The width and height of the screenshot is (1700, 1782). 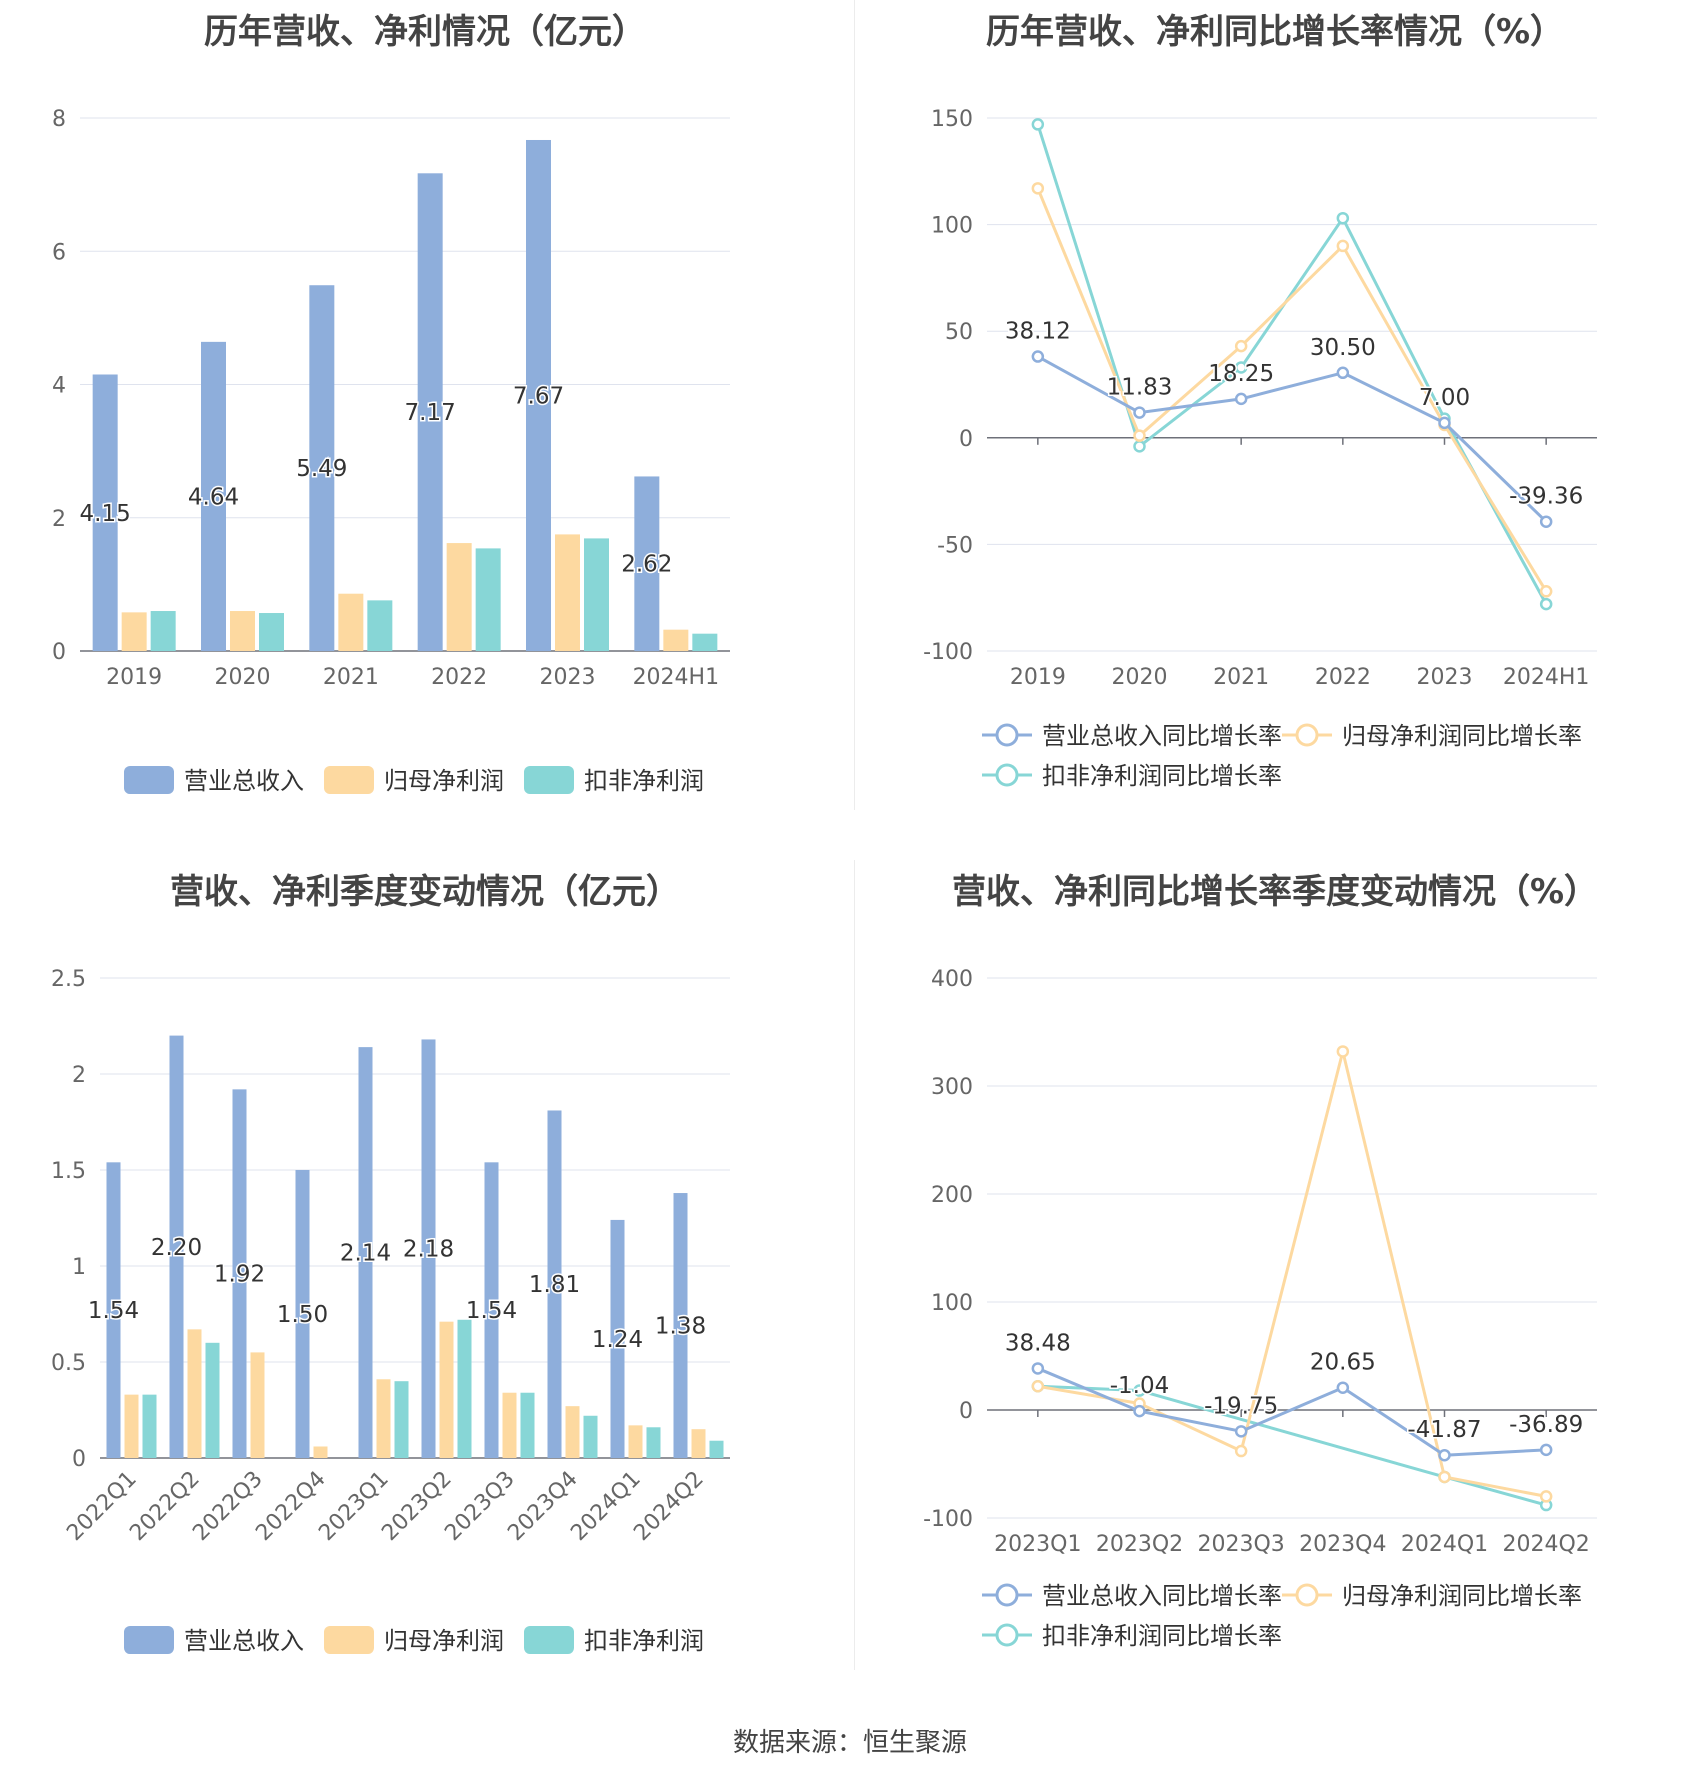 I want to click on data-source-note: 数据来源：恒生聚源, so click(x=849, y=1743).